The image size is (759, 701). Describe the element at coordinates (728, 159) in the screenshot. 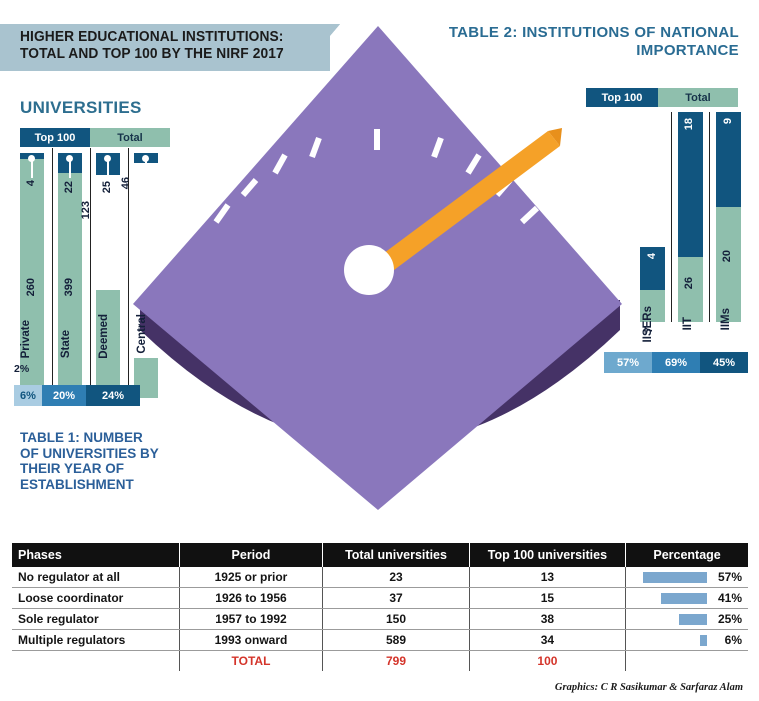

I see `table2-top100-bar-iims` at that location.